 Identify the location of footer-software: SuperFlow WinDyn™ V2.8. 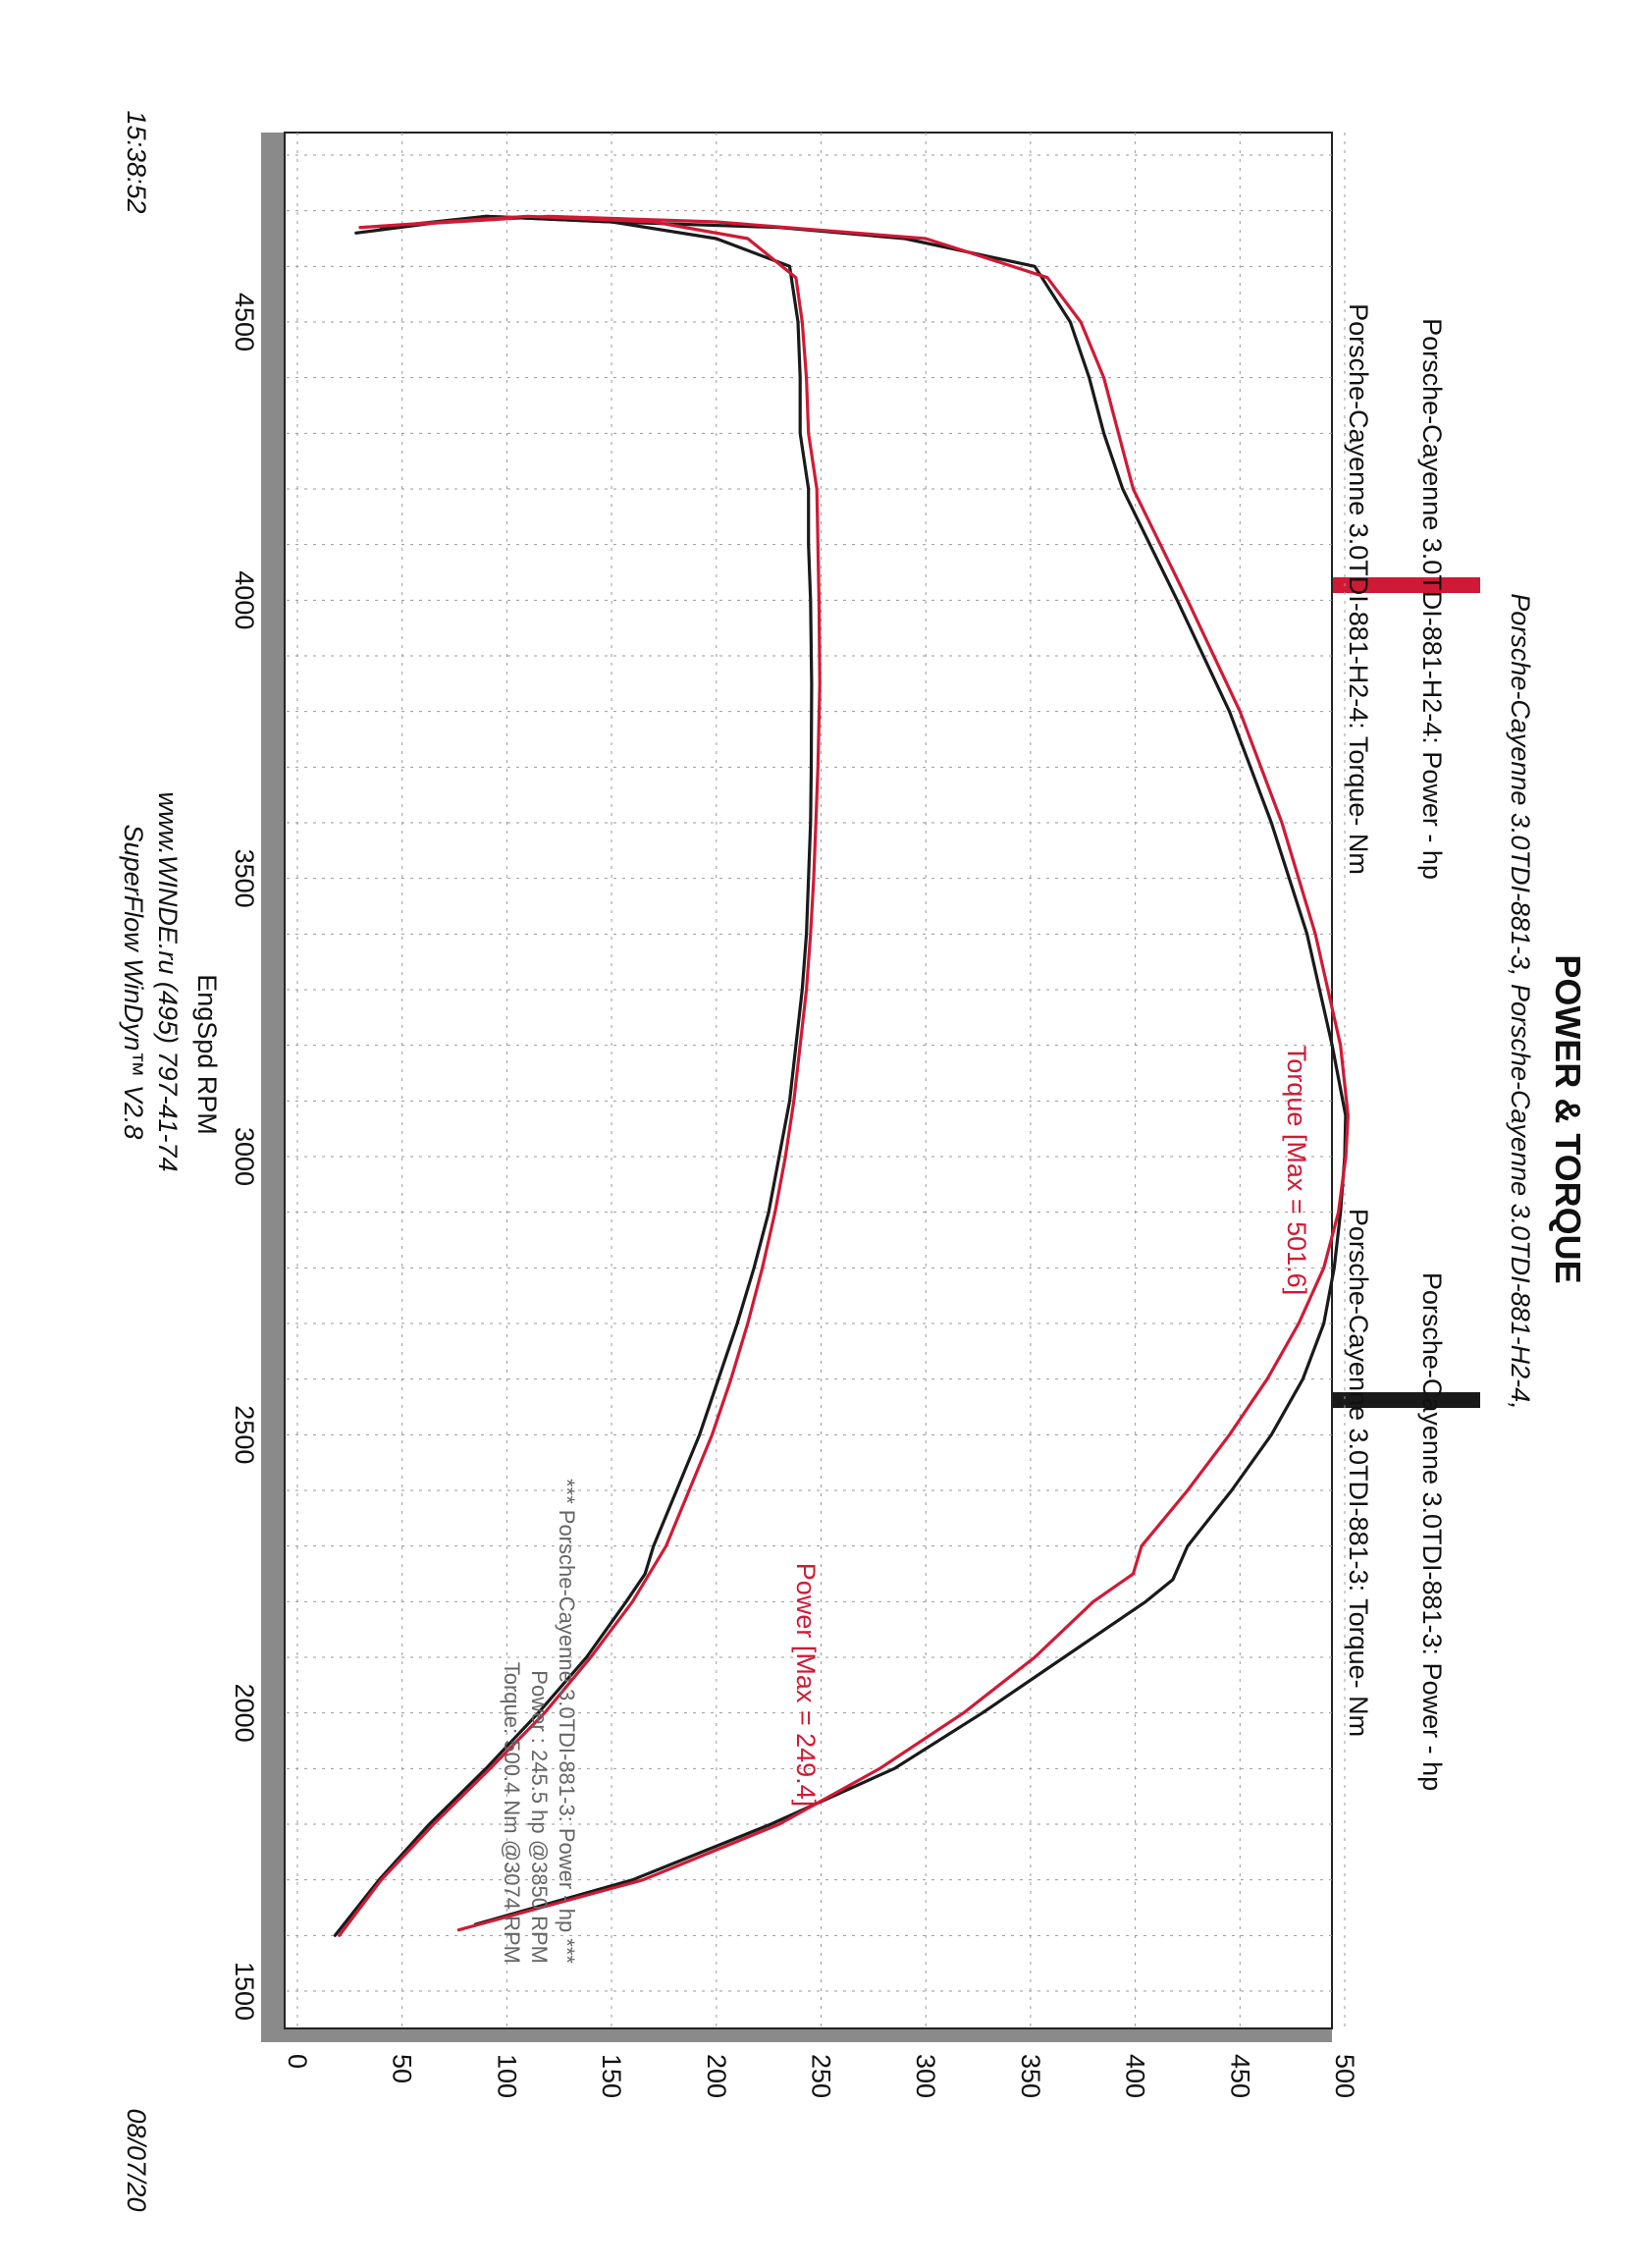
(133, 983).